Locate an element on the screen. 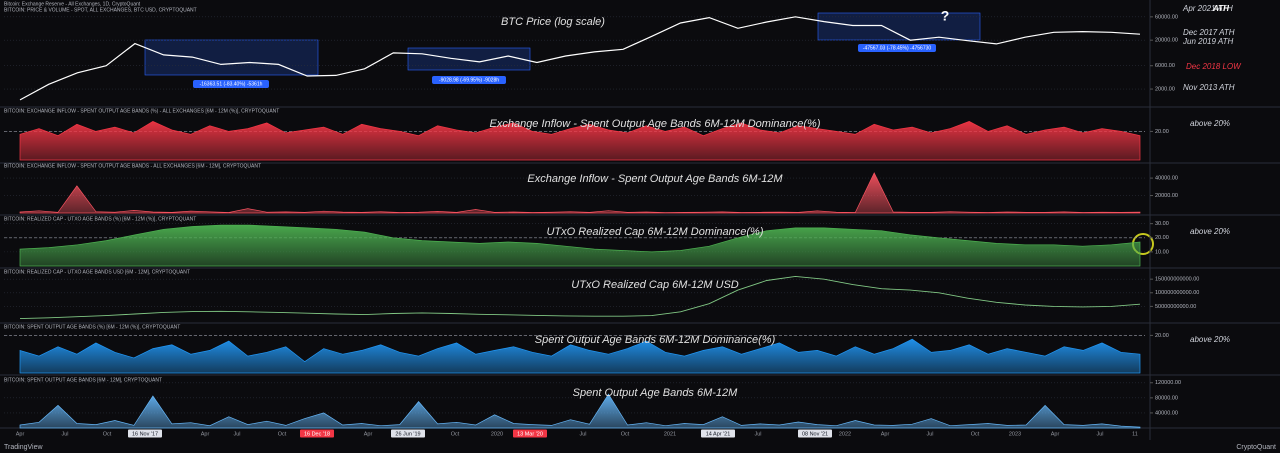  x-tick-label: 2020 is located at coordinates (497, 434).